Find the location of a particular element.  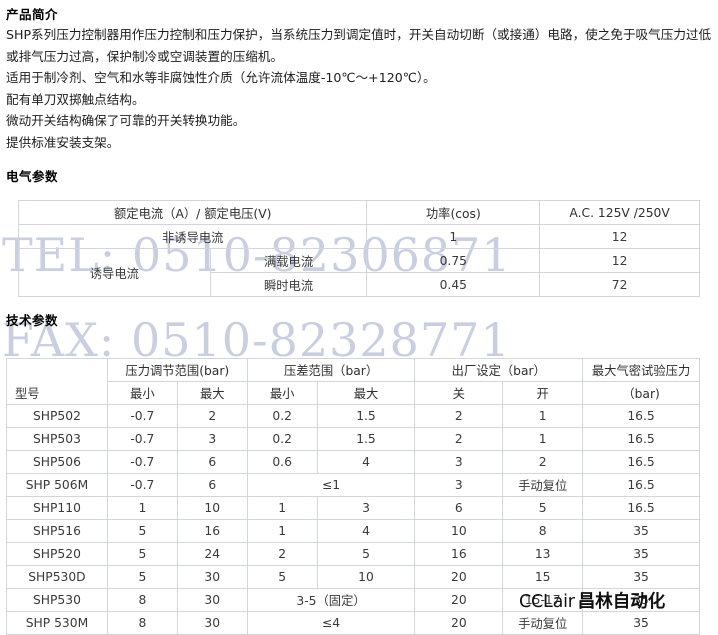

intro-line: 配有单刀双掷触点结构。 is located at coordinates (75, 99).